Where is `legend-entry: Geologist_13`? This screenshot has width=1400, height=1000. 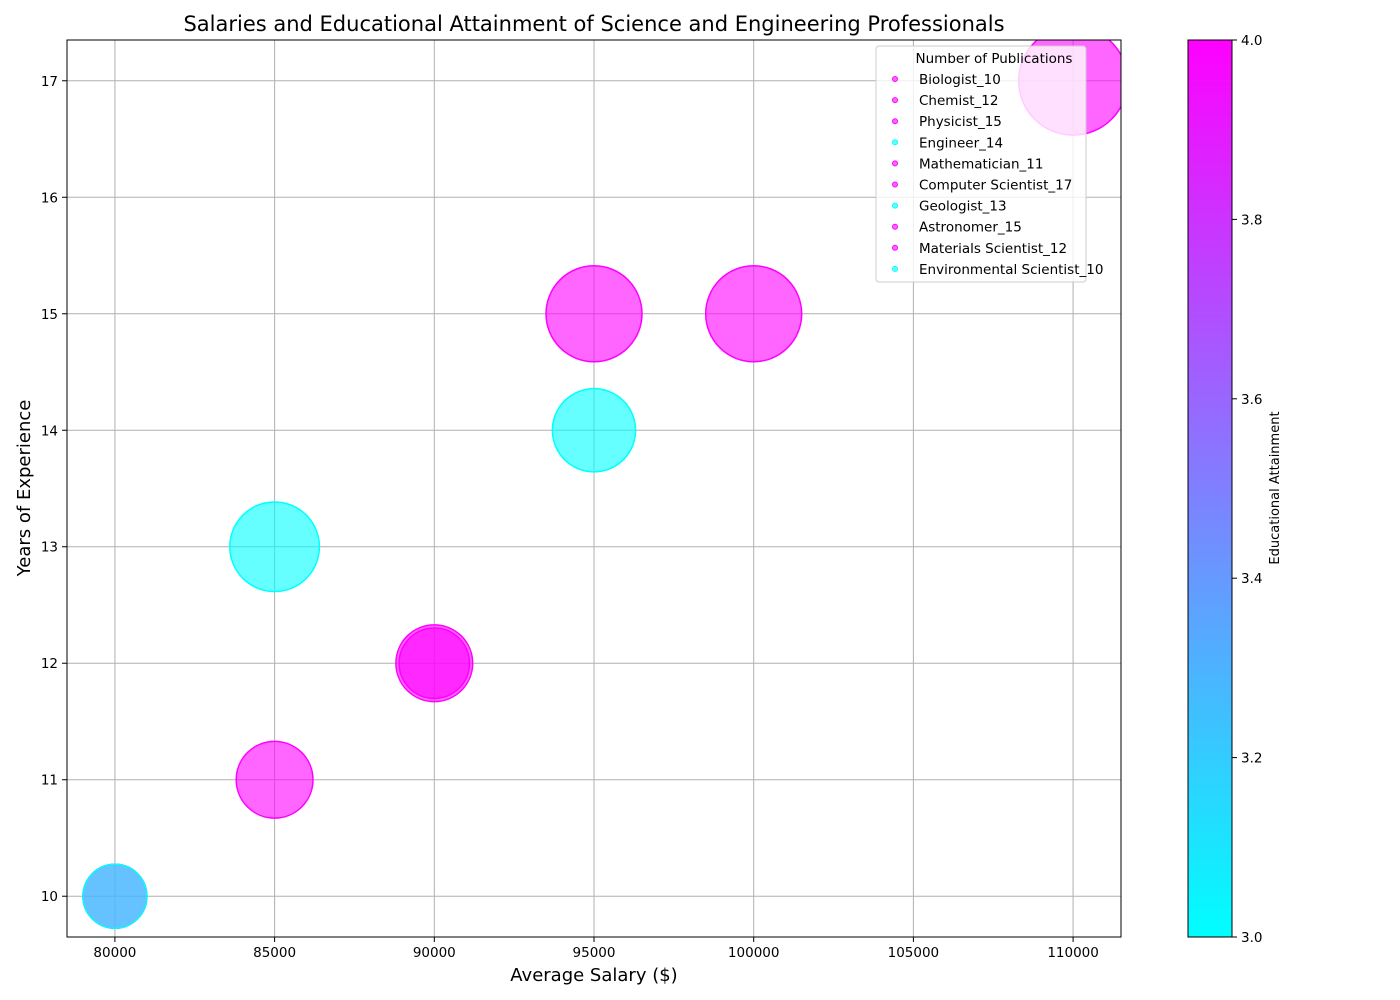
legend-entry: Geologist_13 is located at coordinates (963, 207).